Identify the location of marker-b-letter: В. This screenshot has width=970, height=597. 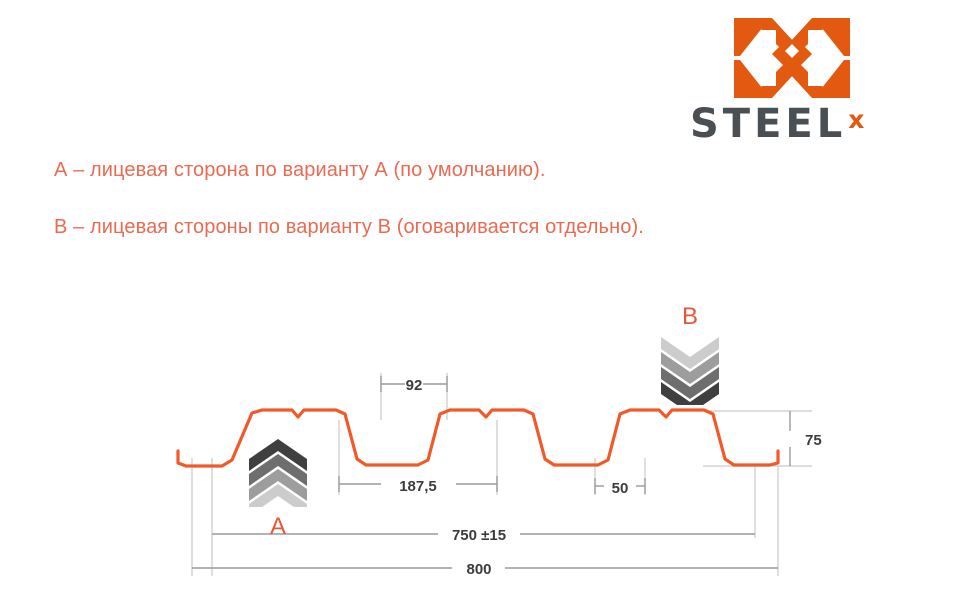
(689, 316).